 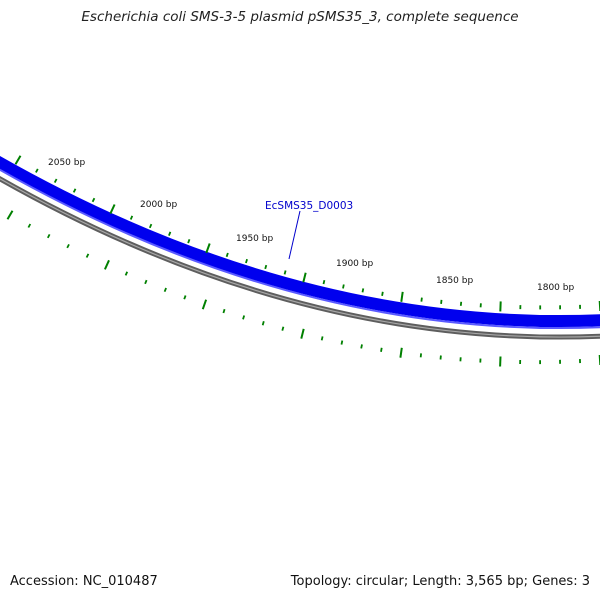 What do you see at coordinates (309, 206) in the screenshot?
I see `gene-label-ecsms35-d0003: EcSMS35_D0003` at bounding box center [309, 206].